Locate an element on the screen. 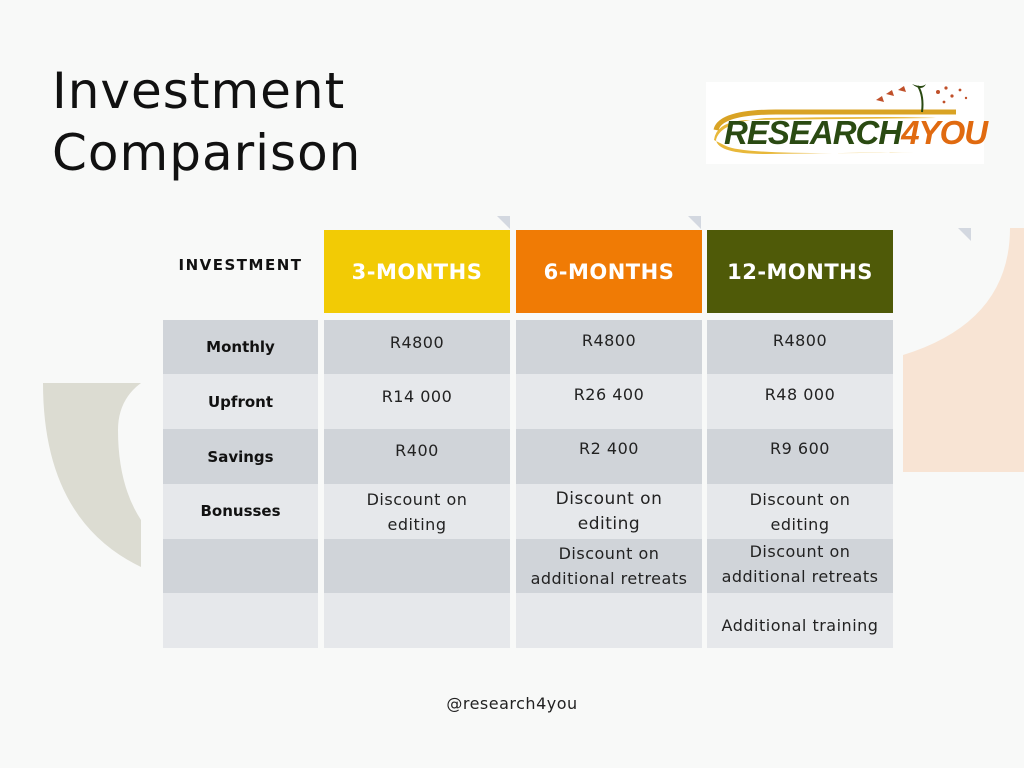  logo-wordmark: RESEARCH4YOU is located at coordinates (856, 133).